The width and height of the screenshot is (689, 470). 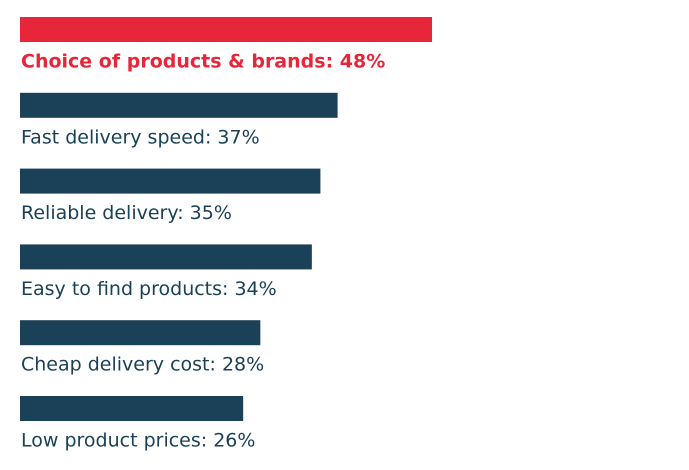 What do you see at coordinates (203, 62) in the screenshot?
I see `bar-label: Choice of products & brands: 48%` at bounding box center [203, 62].